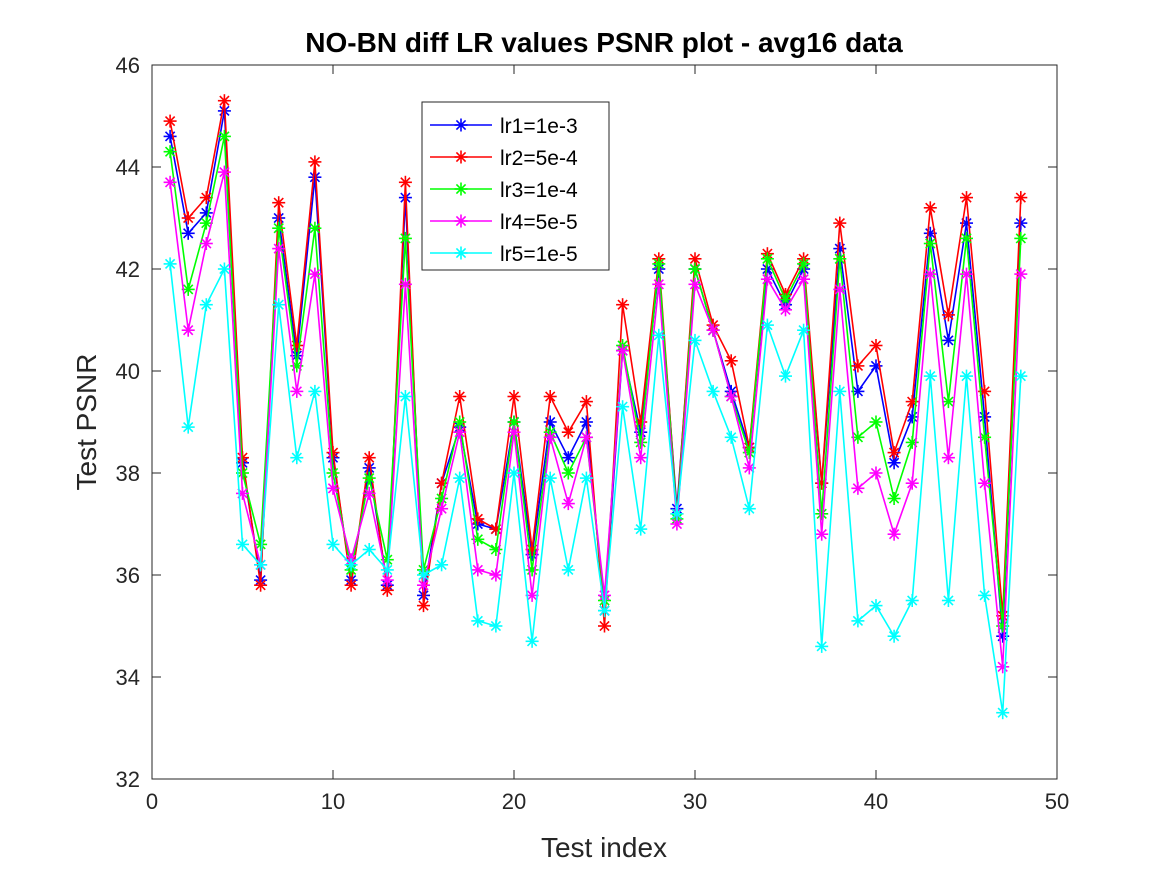 The height and width of the screenshot is (875, 1167). Describe the element at coordinates (128, 779) in the screenshot. I see `y-tick-label: 32` at that location.